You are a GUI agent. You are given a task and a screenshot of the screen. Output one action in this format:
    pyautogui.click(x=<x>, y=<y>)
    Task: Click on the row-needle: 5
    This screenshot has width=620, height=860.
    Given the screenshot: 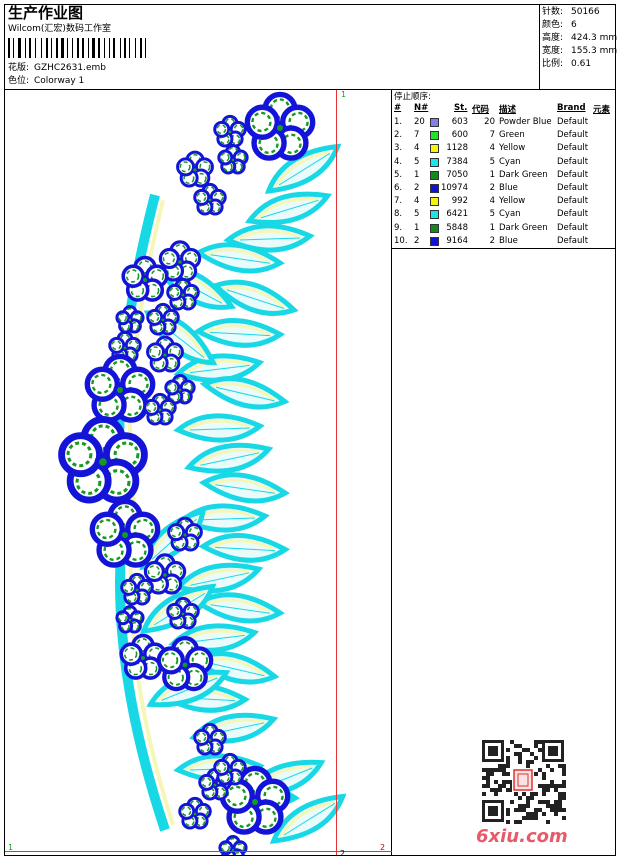 What is the action you would take?
    pyautogui.click(x=417, y=214)
    